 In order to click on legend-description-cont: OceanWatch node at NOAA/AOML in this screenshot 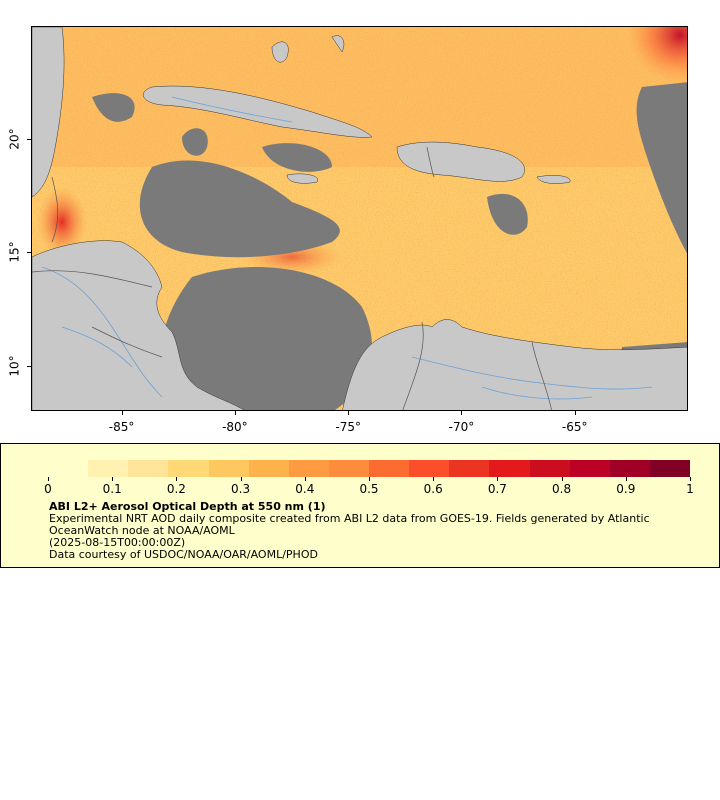, I will do `click(142, 530)`.